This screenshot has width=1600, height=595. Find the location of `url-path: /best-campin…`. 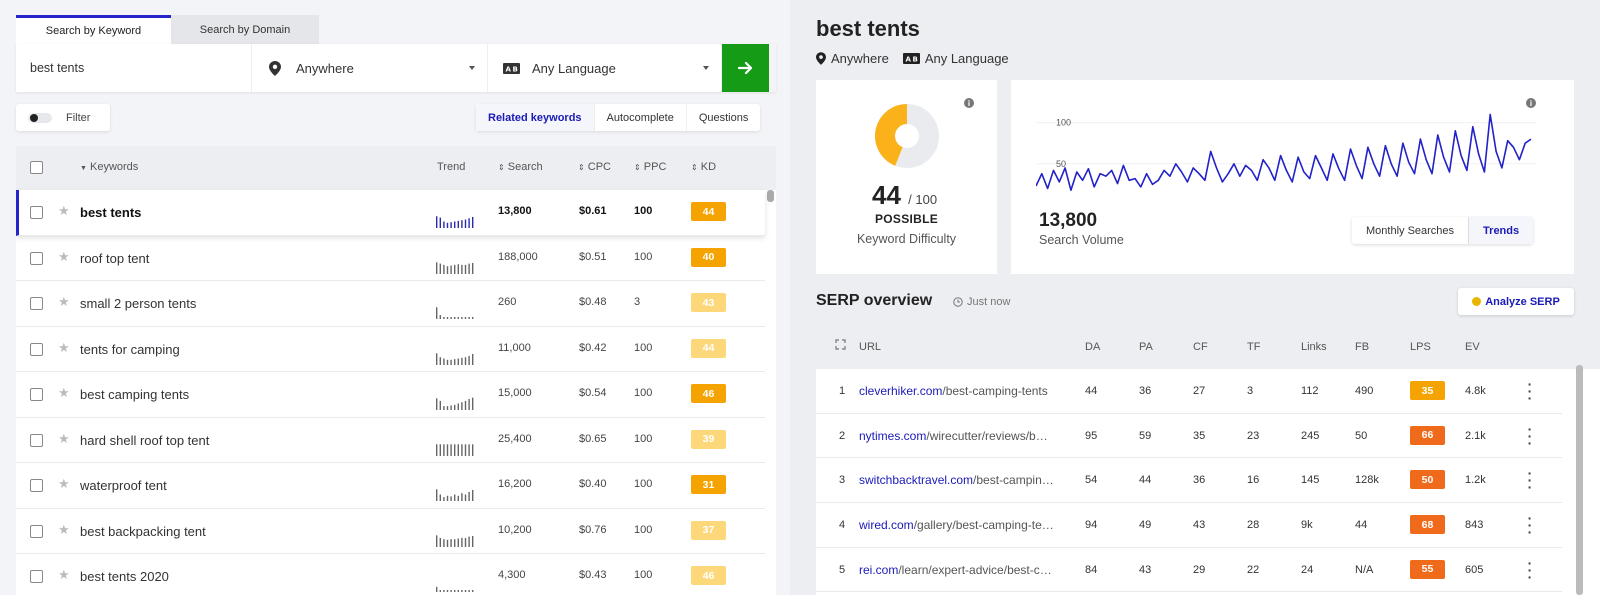

url-path: /best-campin… is located at coordinates (1013, 480).